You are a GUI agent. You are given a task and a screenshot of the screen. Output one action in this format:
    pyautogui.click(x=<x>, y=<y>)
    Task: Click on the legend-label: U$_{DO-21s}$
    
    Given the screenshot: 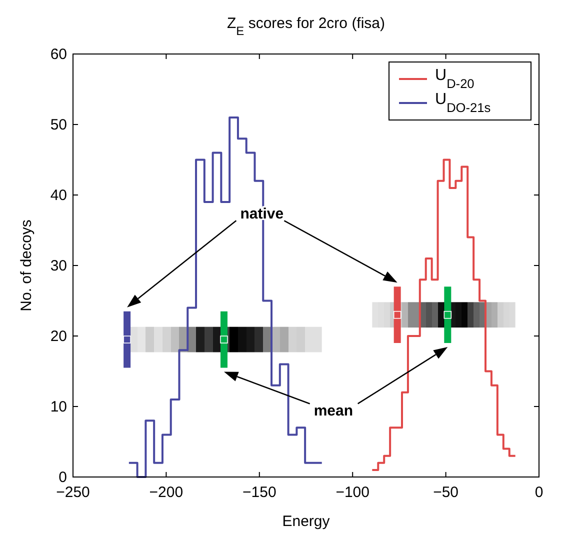 What is the action you would take?
    pyautogui.click(x=463, y=102)
    